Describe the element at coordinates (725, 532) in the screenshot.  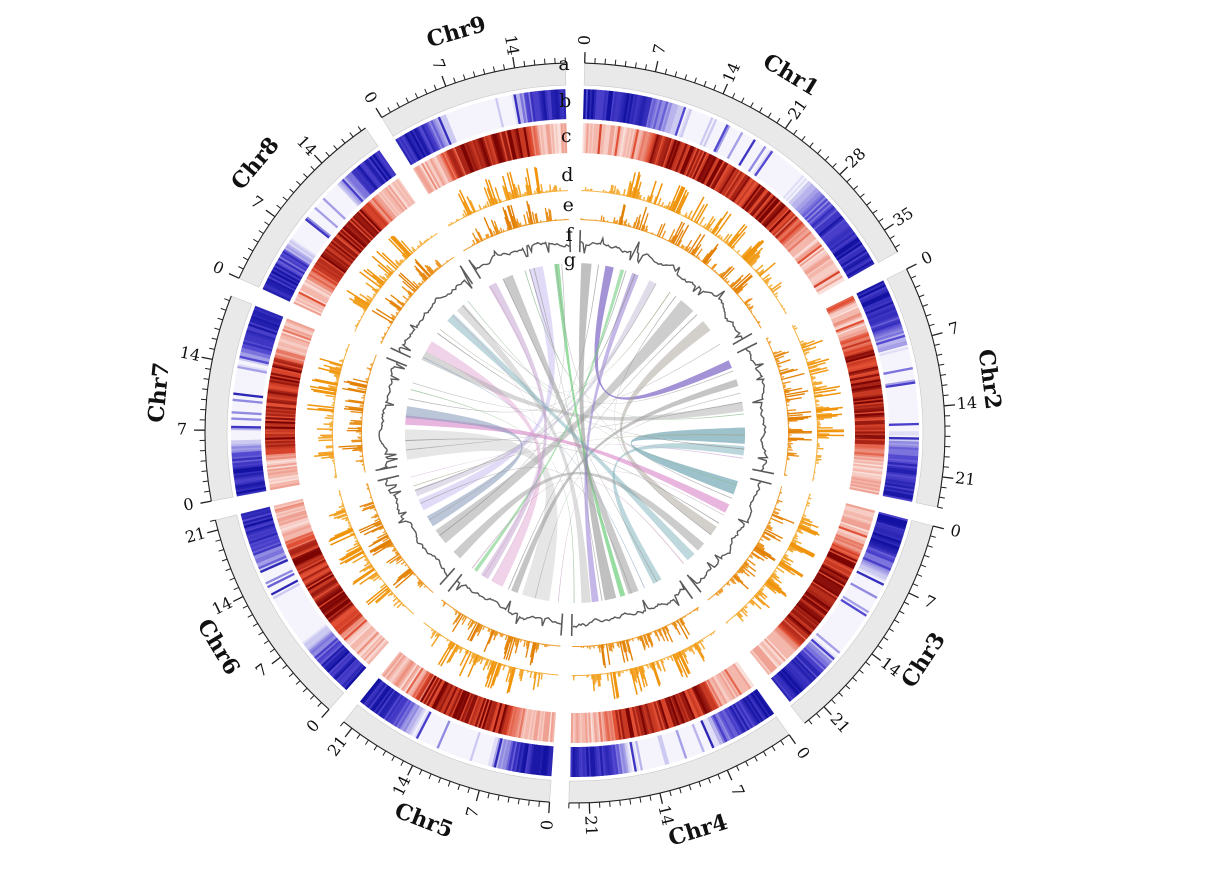
I see `line-plot-Chr3` at that location.